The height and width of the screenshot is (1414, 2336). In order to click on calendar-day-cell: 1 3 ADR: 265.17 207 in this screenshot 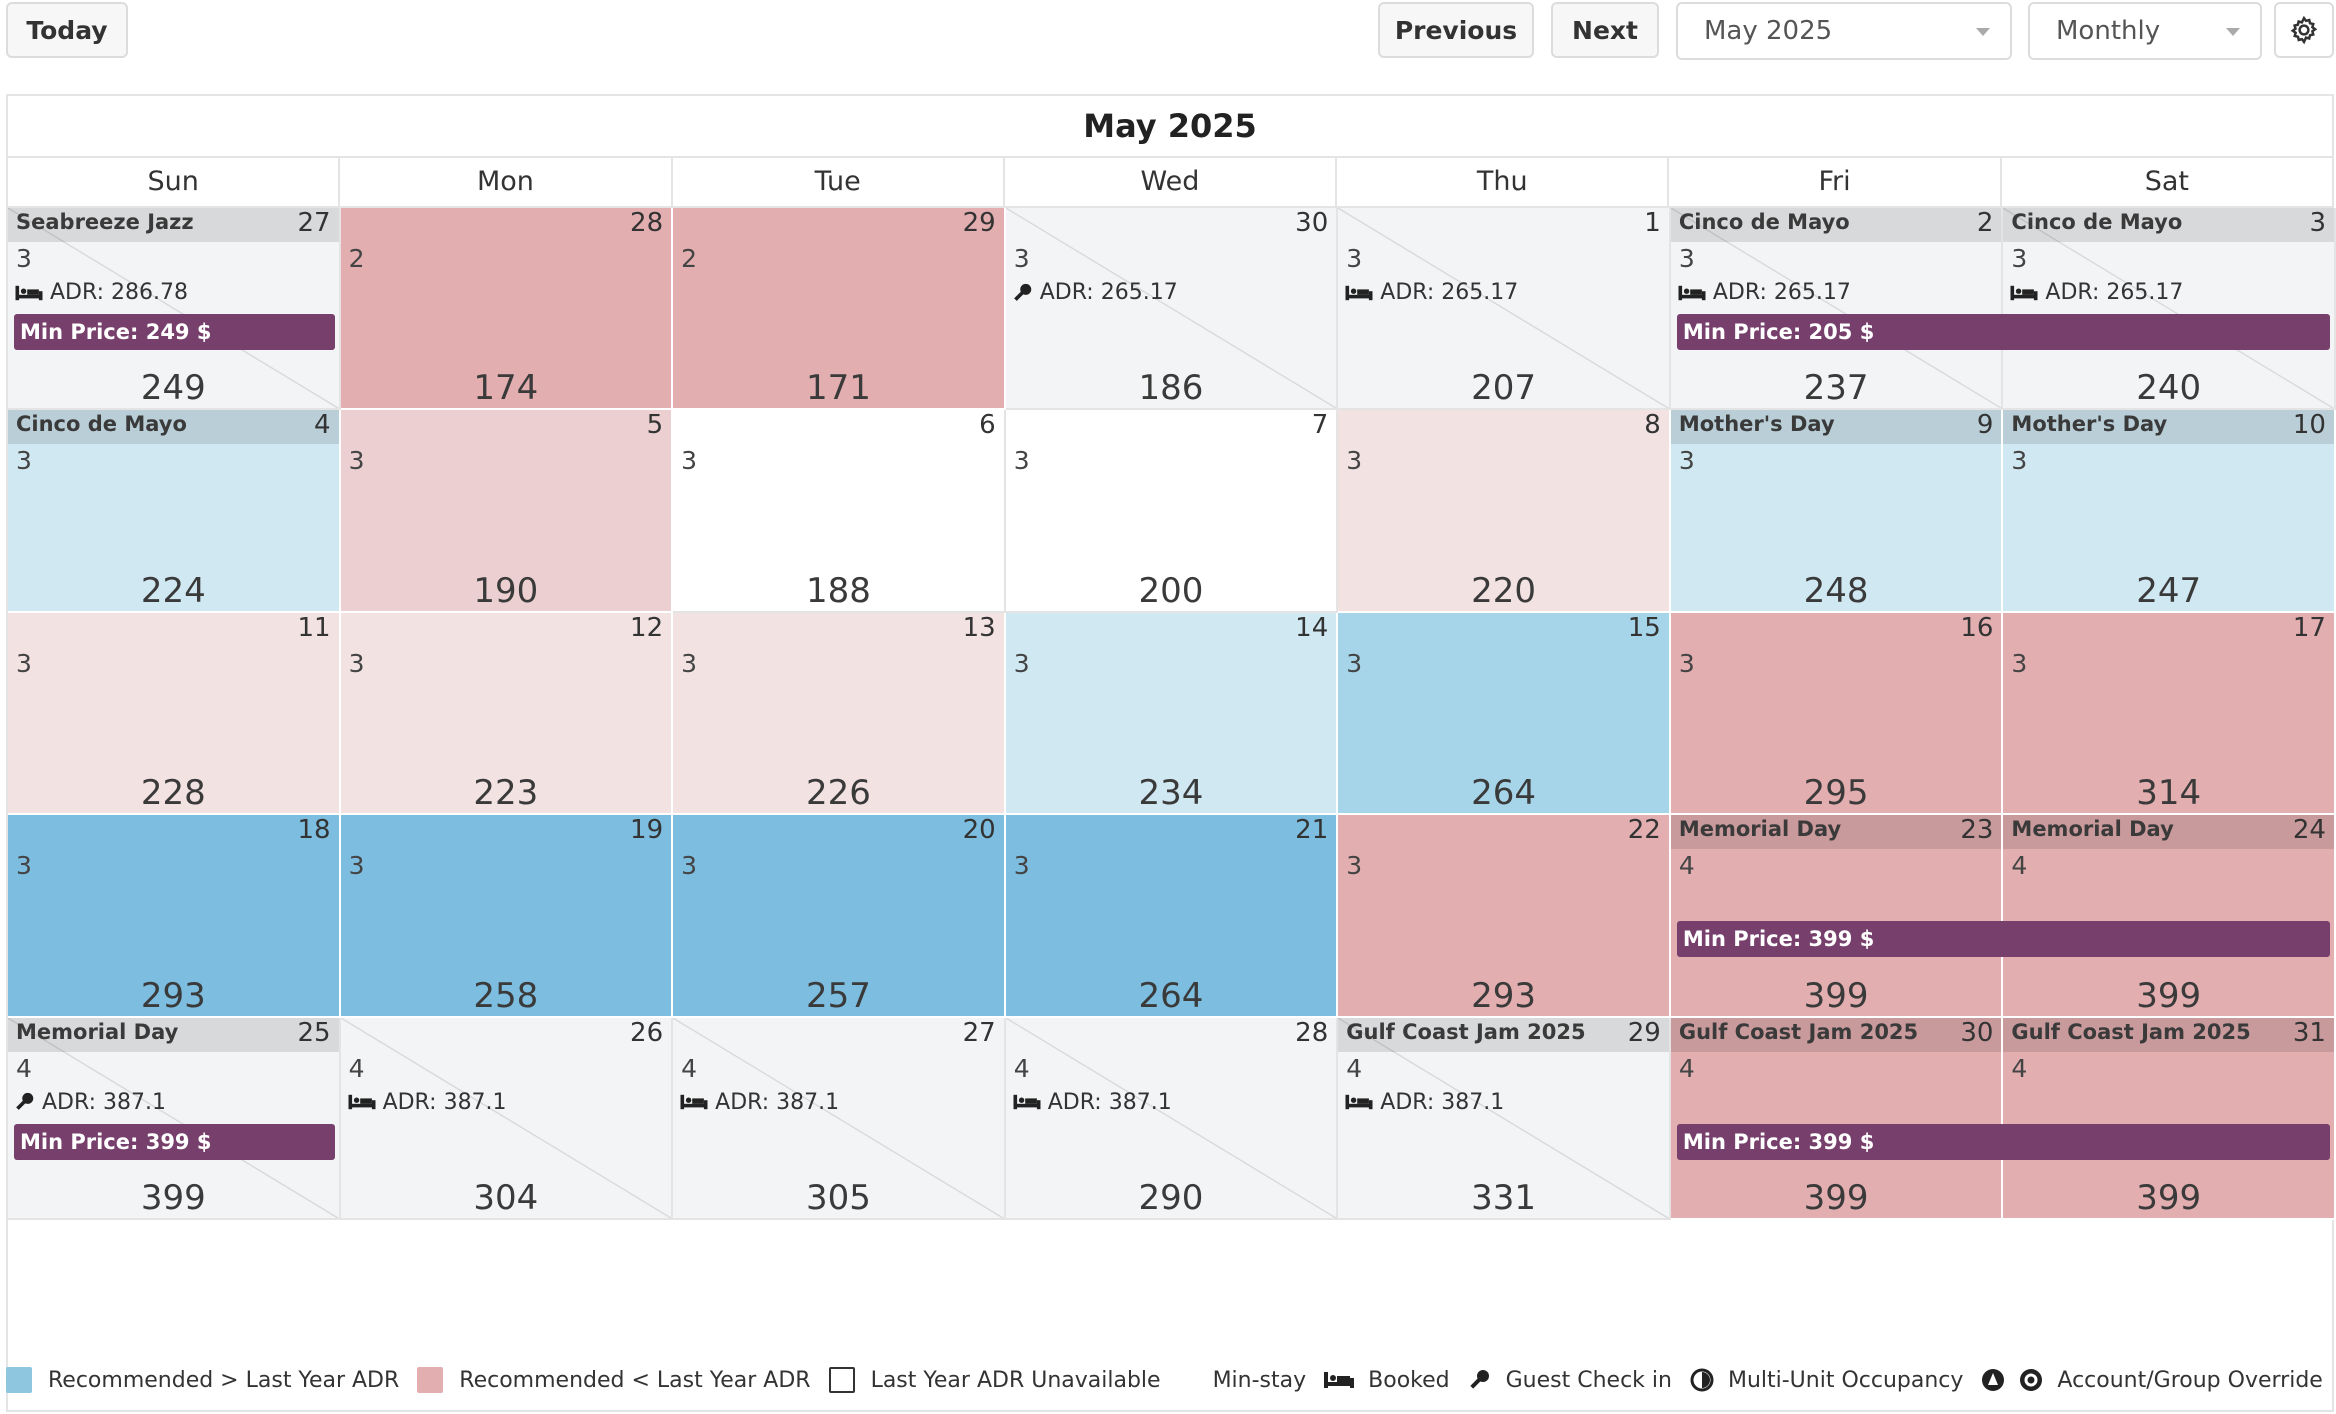, I will do `click(1504, 309)`.